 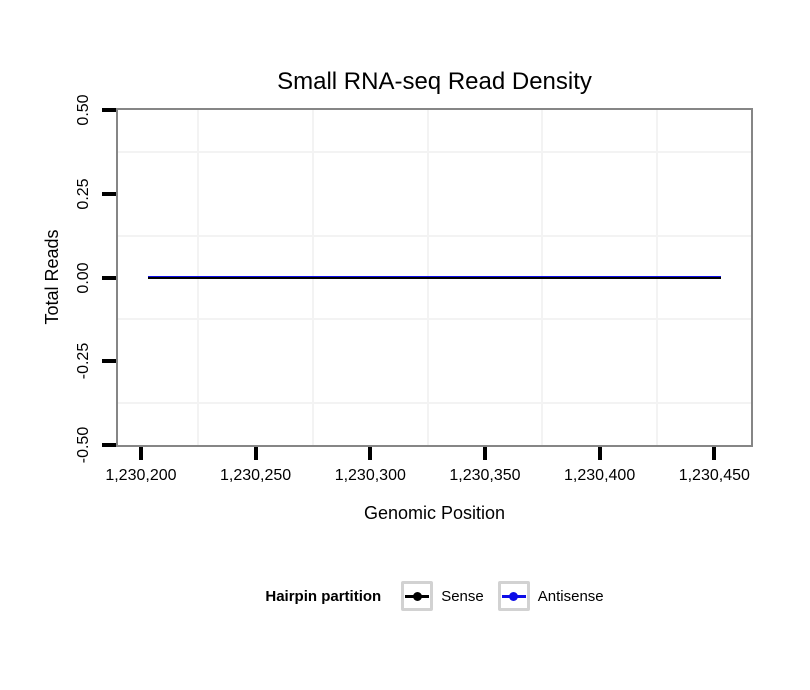 What do you see at coordinates (83, 110) in the screenshot?
I see `y-tick-label: 0.50` at bounding box center [83, 110].